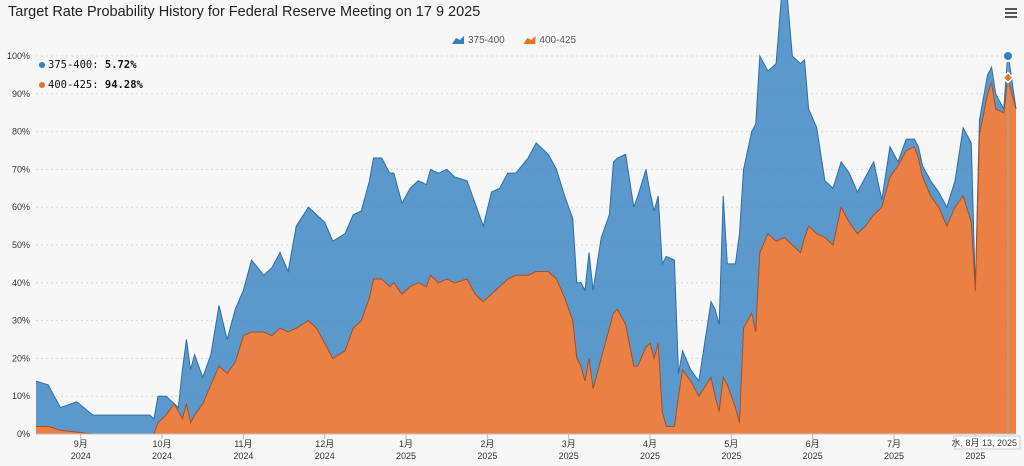 The width and height of the screenshot is (1024, 466). Describe the element at coordinates (92, 65) in the screenshot. I see `tooltip-entry: 375-400: 5.72%` at that location.